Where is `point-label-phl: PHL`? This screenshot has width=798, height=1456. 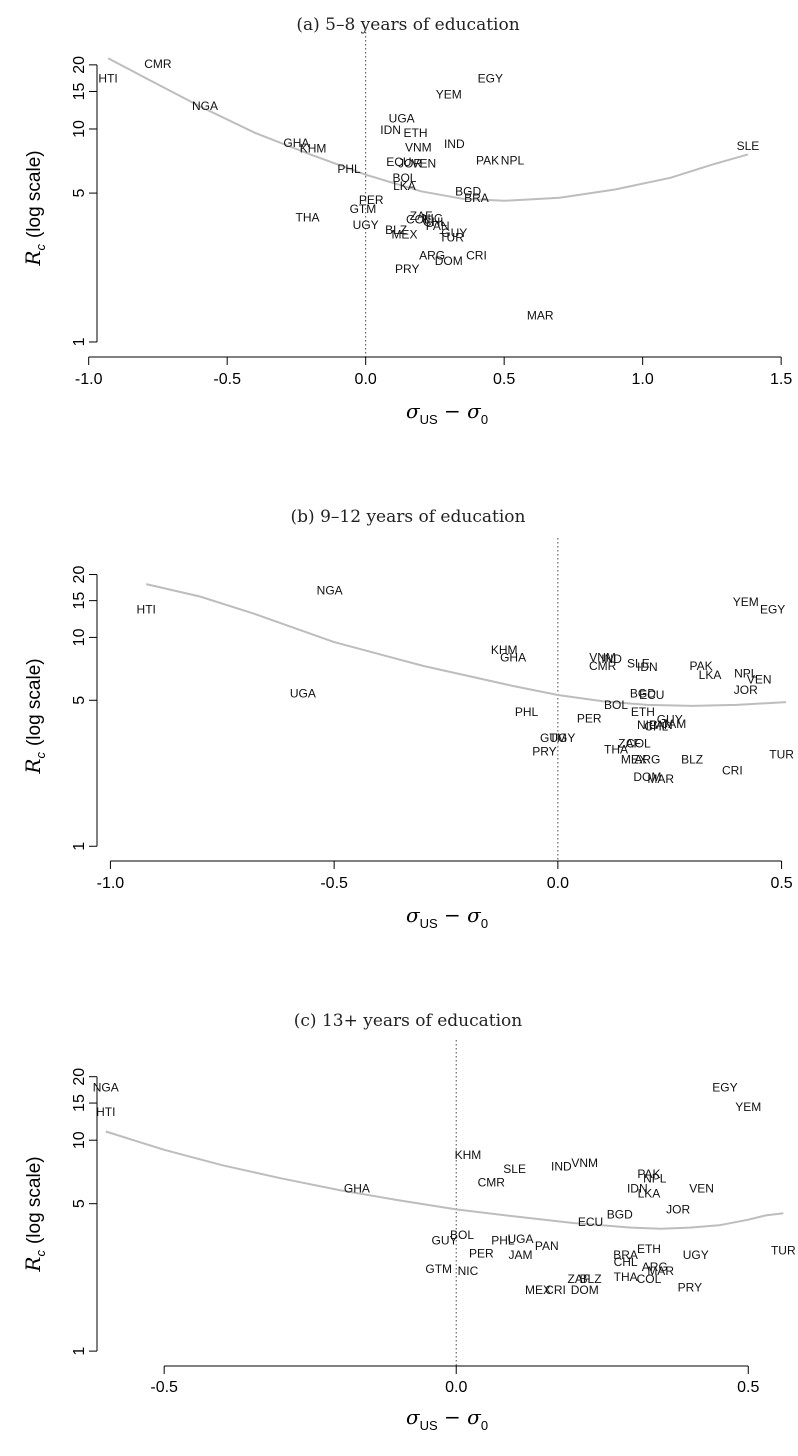 point-label-phl: PHL is located at coordinates (527, 712).